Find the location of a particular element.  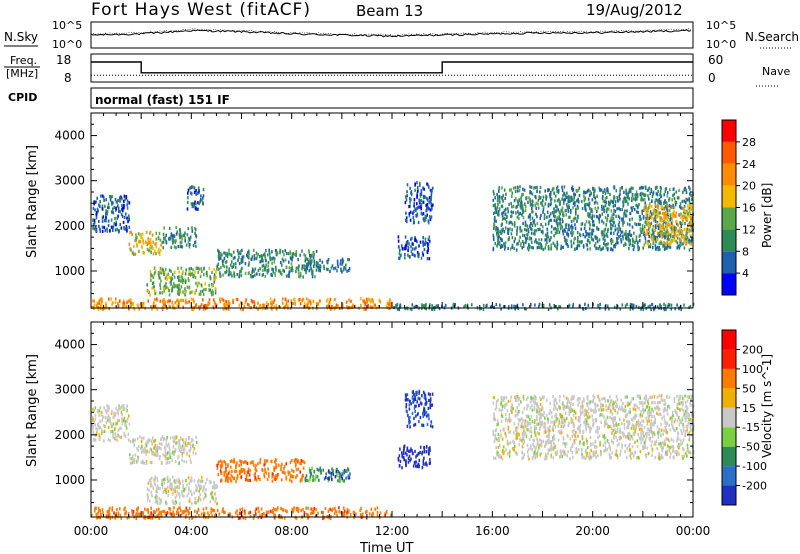

nave-label: Nave is located at coordinates (776, 71).